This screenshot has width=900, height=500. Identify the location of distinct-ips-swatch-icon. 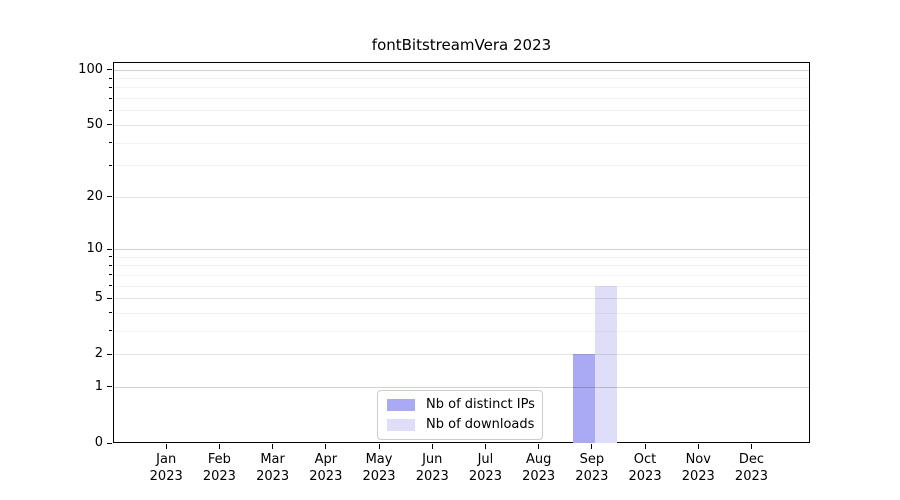
(401, 404).